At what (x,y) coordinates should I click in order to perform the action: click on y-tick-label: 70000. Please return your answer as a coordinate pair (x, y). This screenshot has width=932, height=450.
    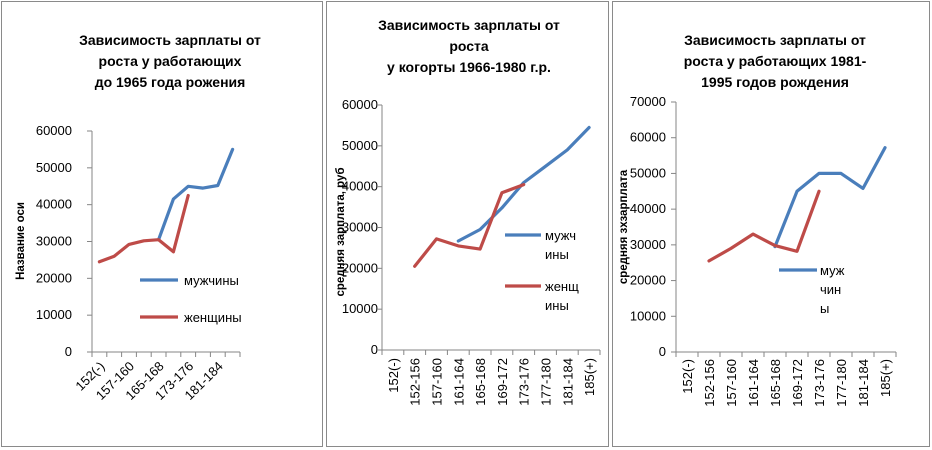
    Looking at the image, I should click on (648, 101).